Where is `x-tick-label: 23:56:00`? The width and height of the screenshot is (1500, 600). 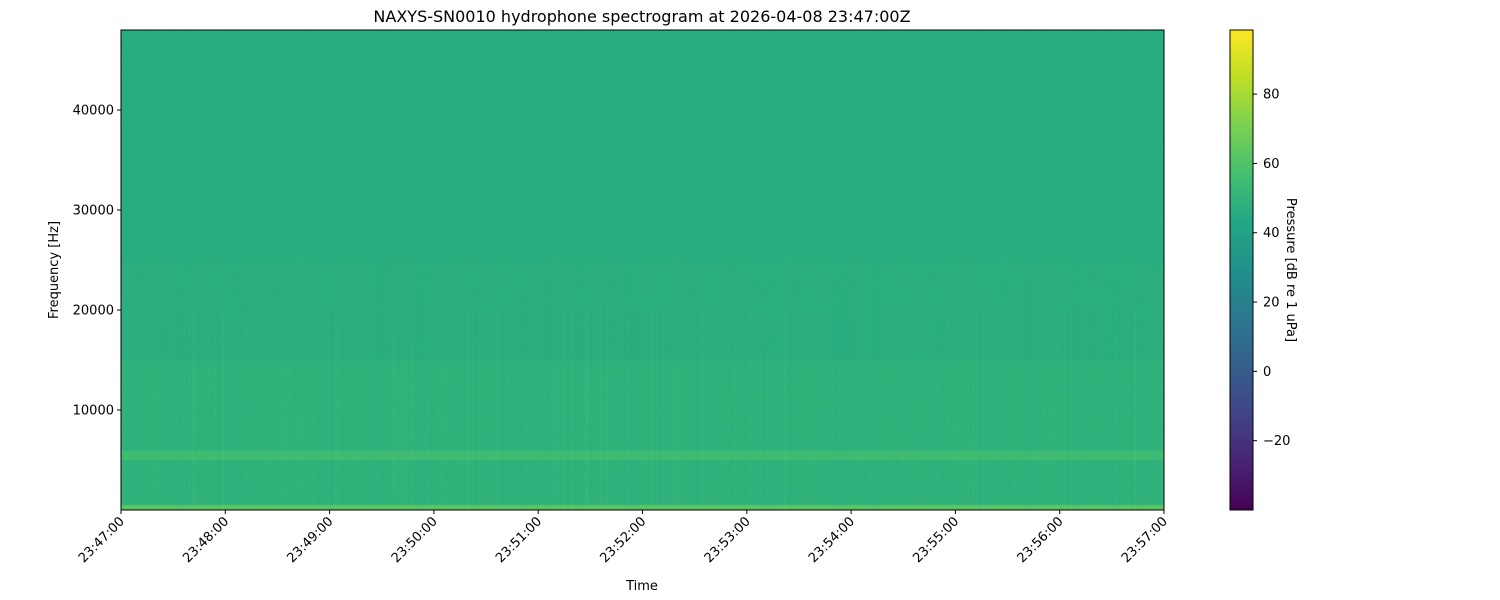 x-tick-label: 23:56:00 is located at coordinates (1041, 540).